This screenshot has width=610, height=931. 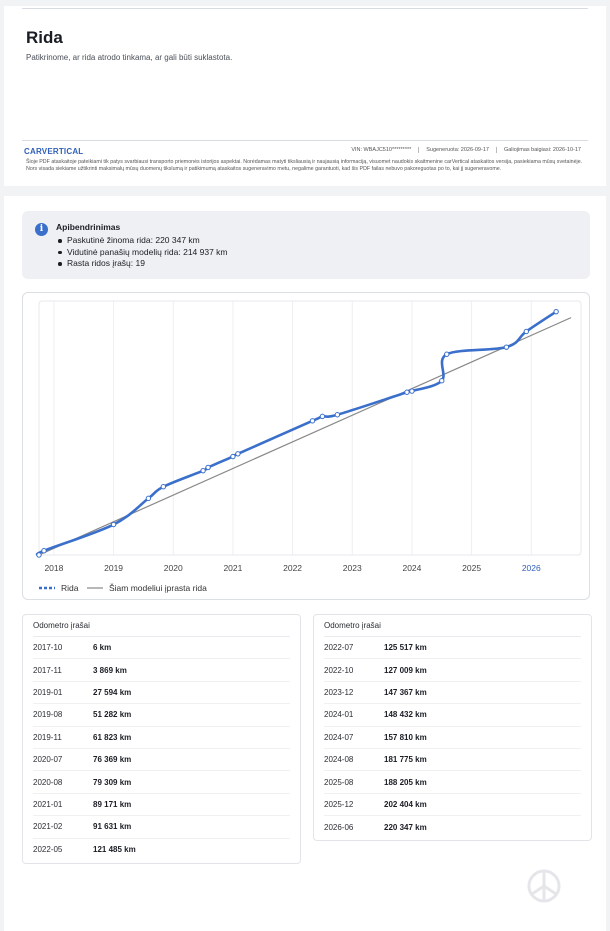 I want to click on table-row: 2023-12 147 367 km, so click(x=452, y=693).